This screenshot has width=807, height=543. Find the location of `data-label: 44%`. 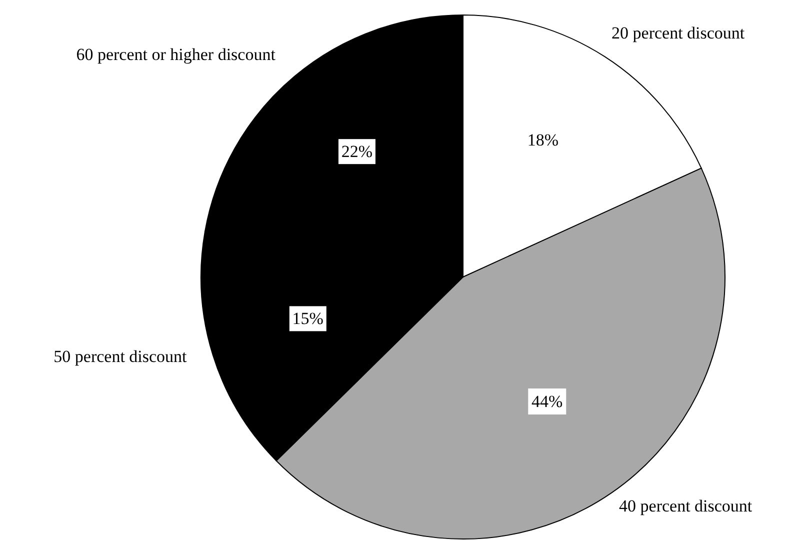

data-label: 44% is located at coordinates (547, 401).